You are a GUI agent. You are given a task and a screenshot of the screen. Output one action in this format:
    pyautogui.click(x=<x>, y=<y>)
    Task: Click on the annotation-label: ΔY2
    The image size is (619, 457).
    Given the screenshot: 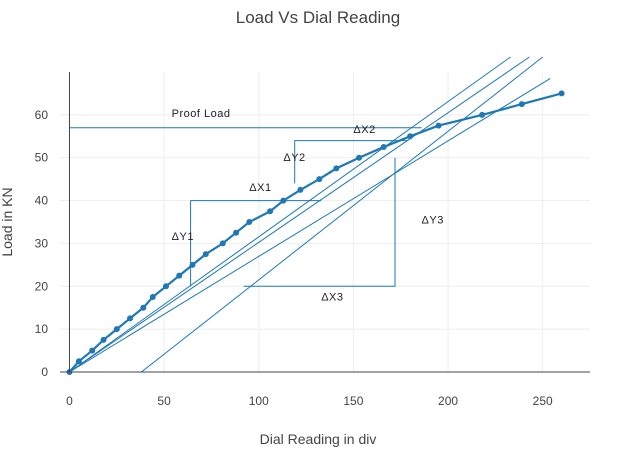 What is the action you would take?
    pyautogui.click(x=294, y=158)
    